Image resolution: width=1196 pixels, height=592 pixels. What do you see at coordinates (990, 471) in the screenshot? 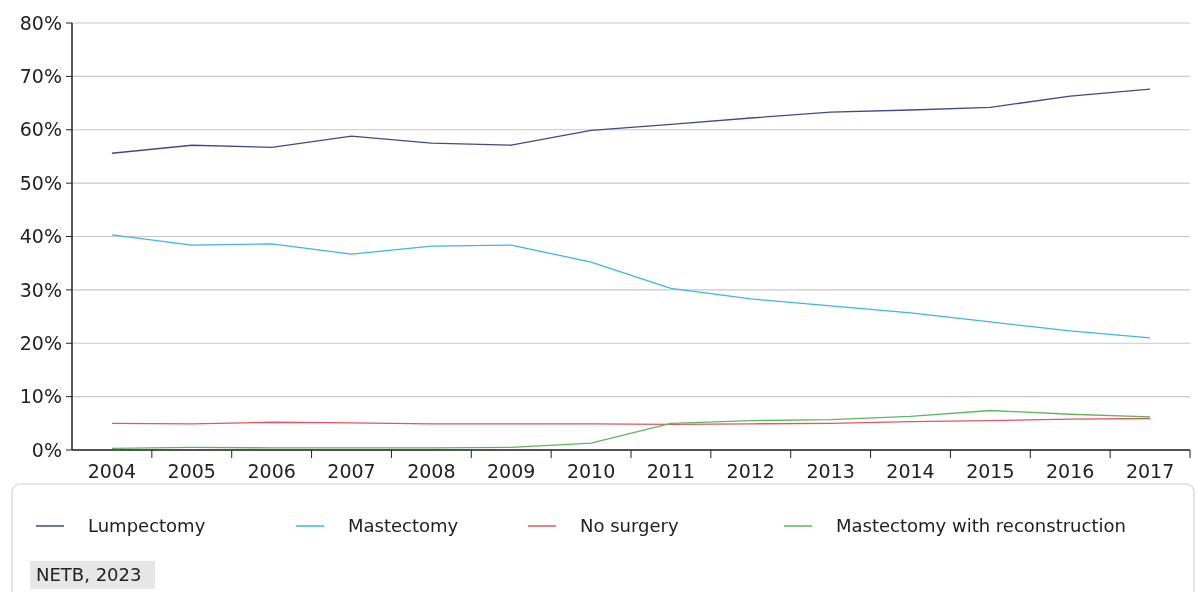
I see `x-tick-label: 2015` at bounding box center [990, 471].